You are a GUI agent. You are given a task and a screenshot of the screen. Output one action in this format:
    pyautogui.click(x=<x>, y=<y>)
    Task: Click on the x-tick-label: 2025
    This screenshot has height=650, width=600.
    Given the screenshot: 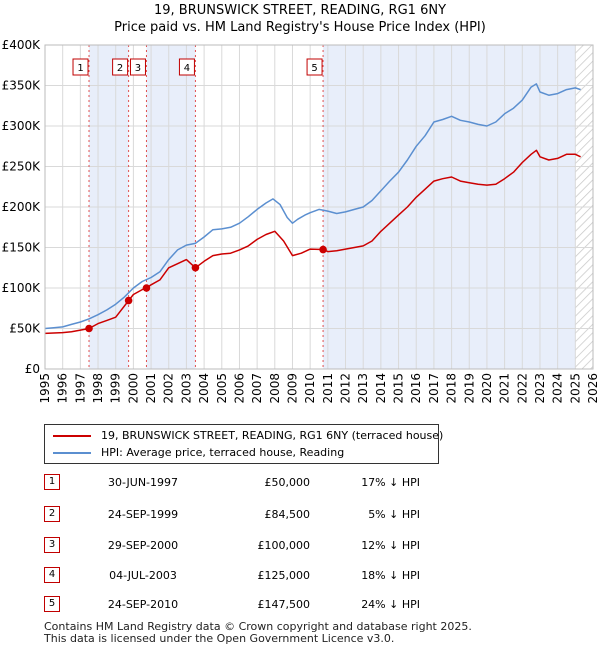 What is the action you would take?
    pyautogui.click(x=575, y=388)
    